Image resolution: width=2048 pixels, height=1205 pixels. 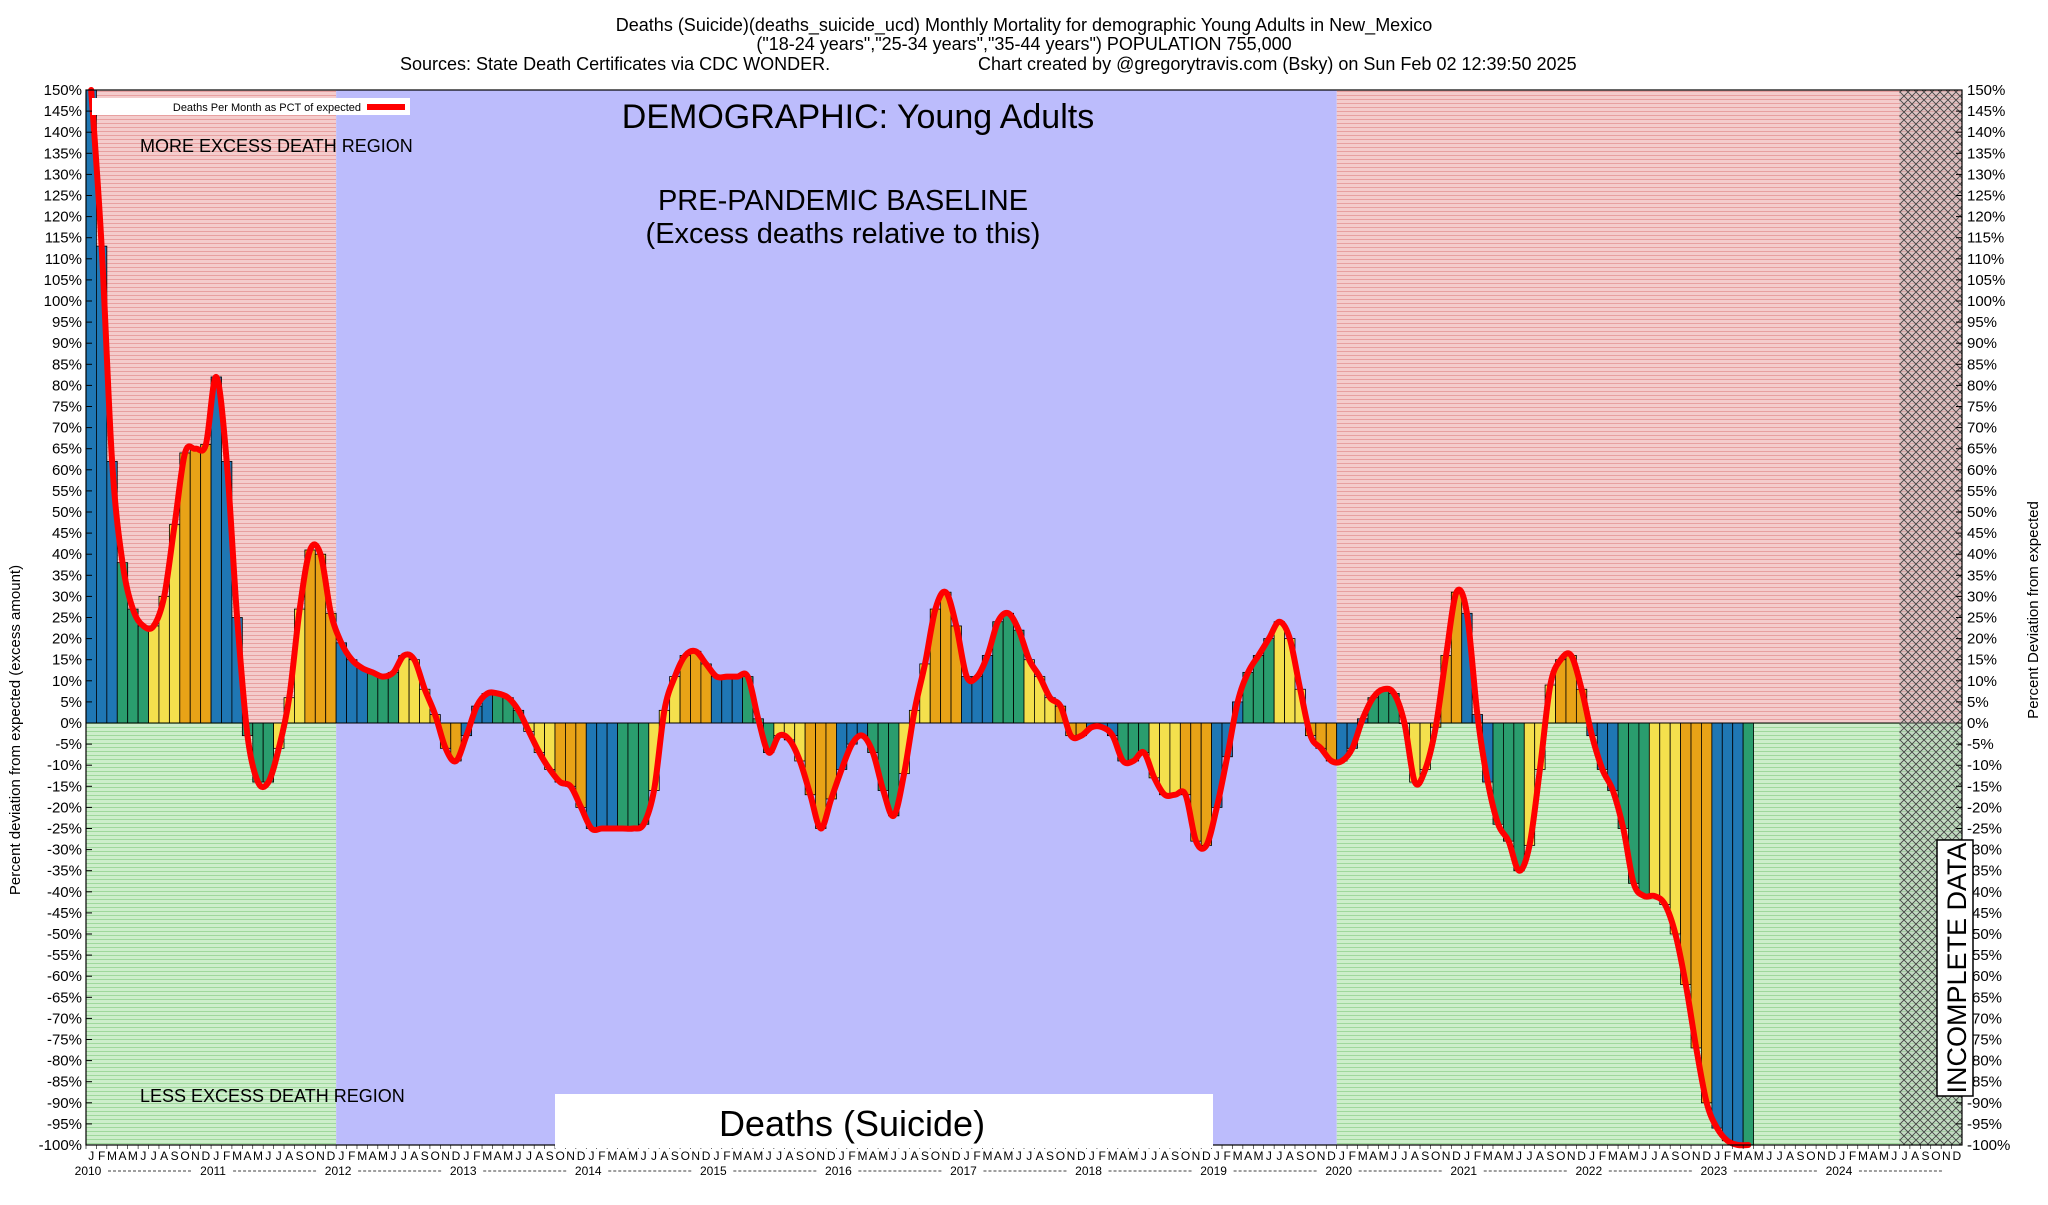 I want to click on y-tick-label-right: -10%, so click(x=1984, y=765).